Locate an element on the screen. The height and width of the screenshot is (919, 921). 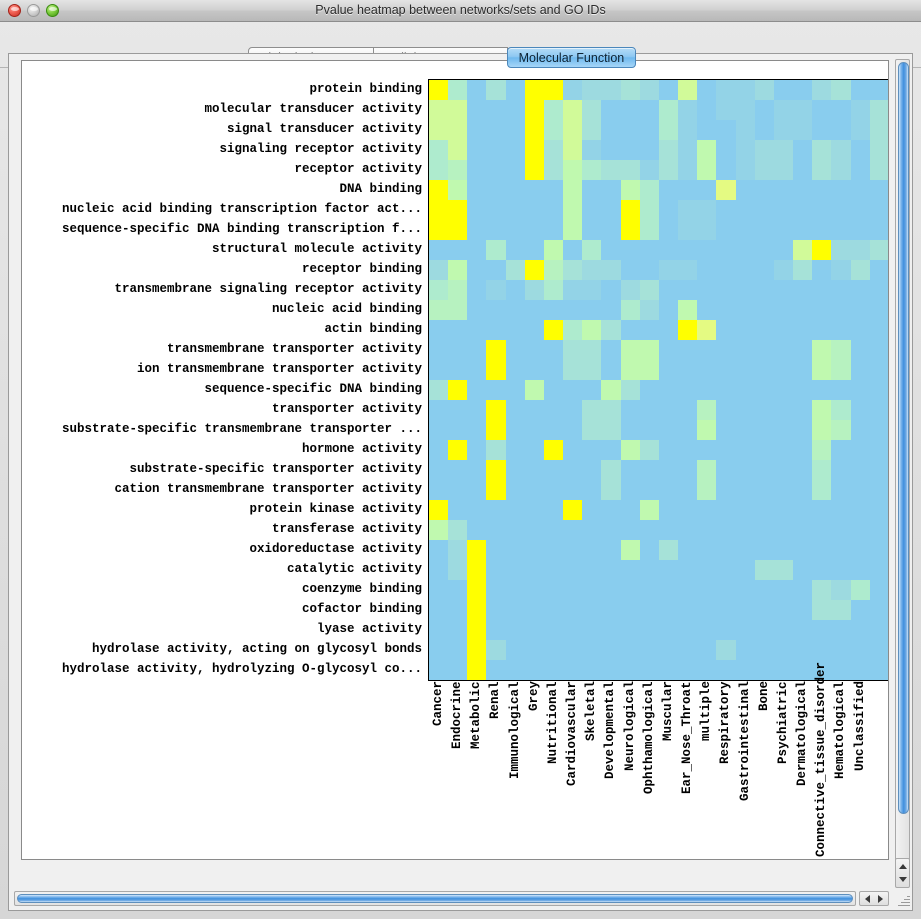
scroll-left-arrow-icon is located at coordinates (867, 899).